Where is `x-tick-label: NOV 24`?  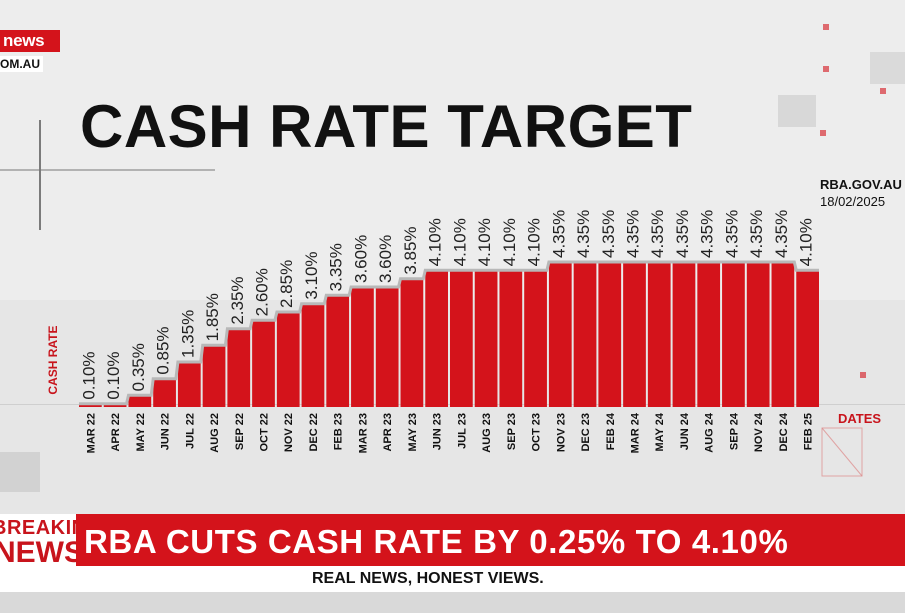
x-tick-label: NOV 24 is located at coordinates (759, 432).